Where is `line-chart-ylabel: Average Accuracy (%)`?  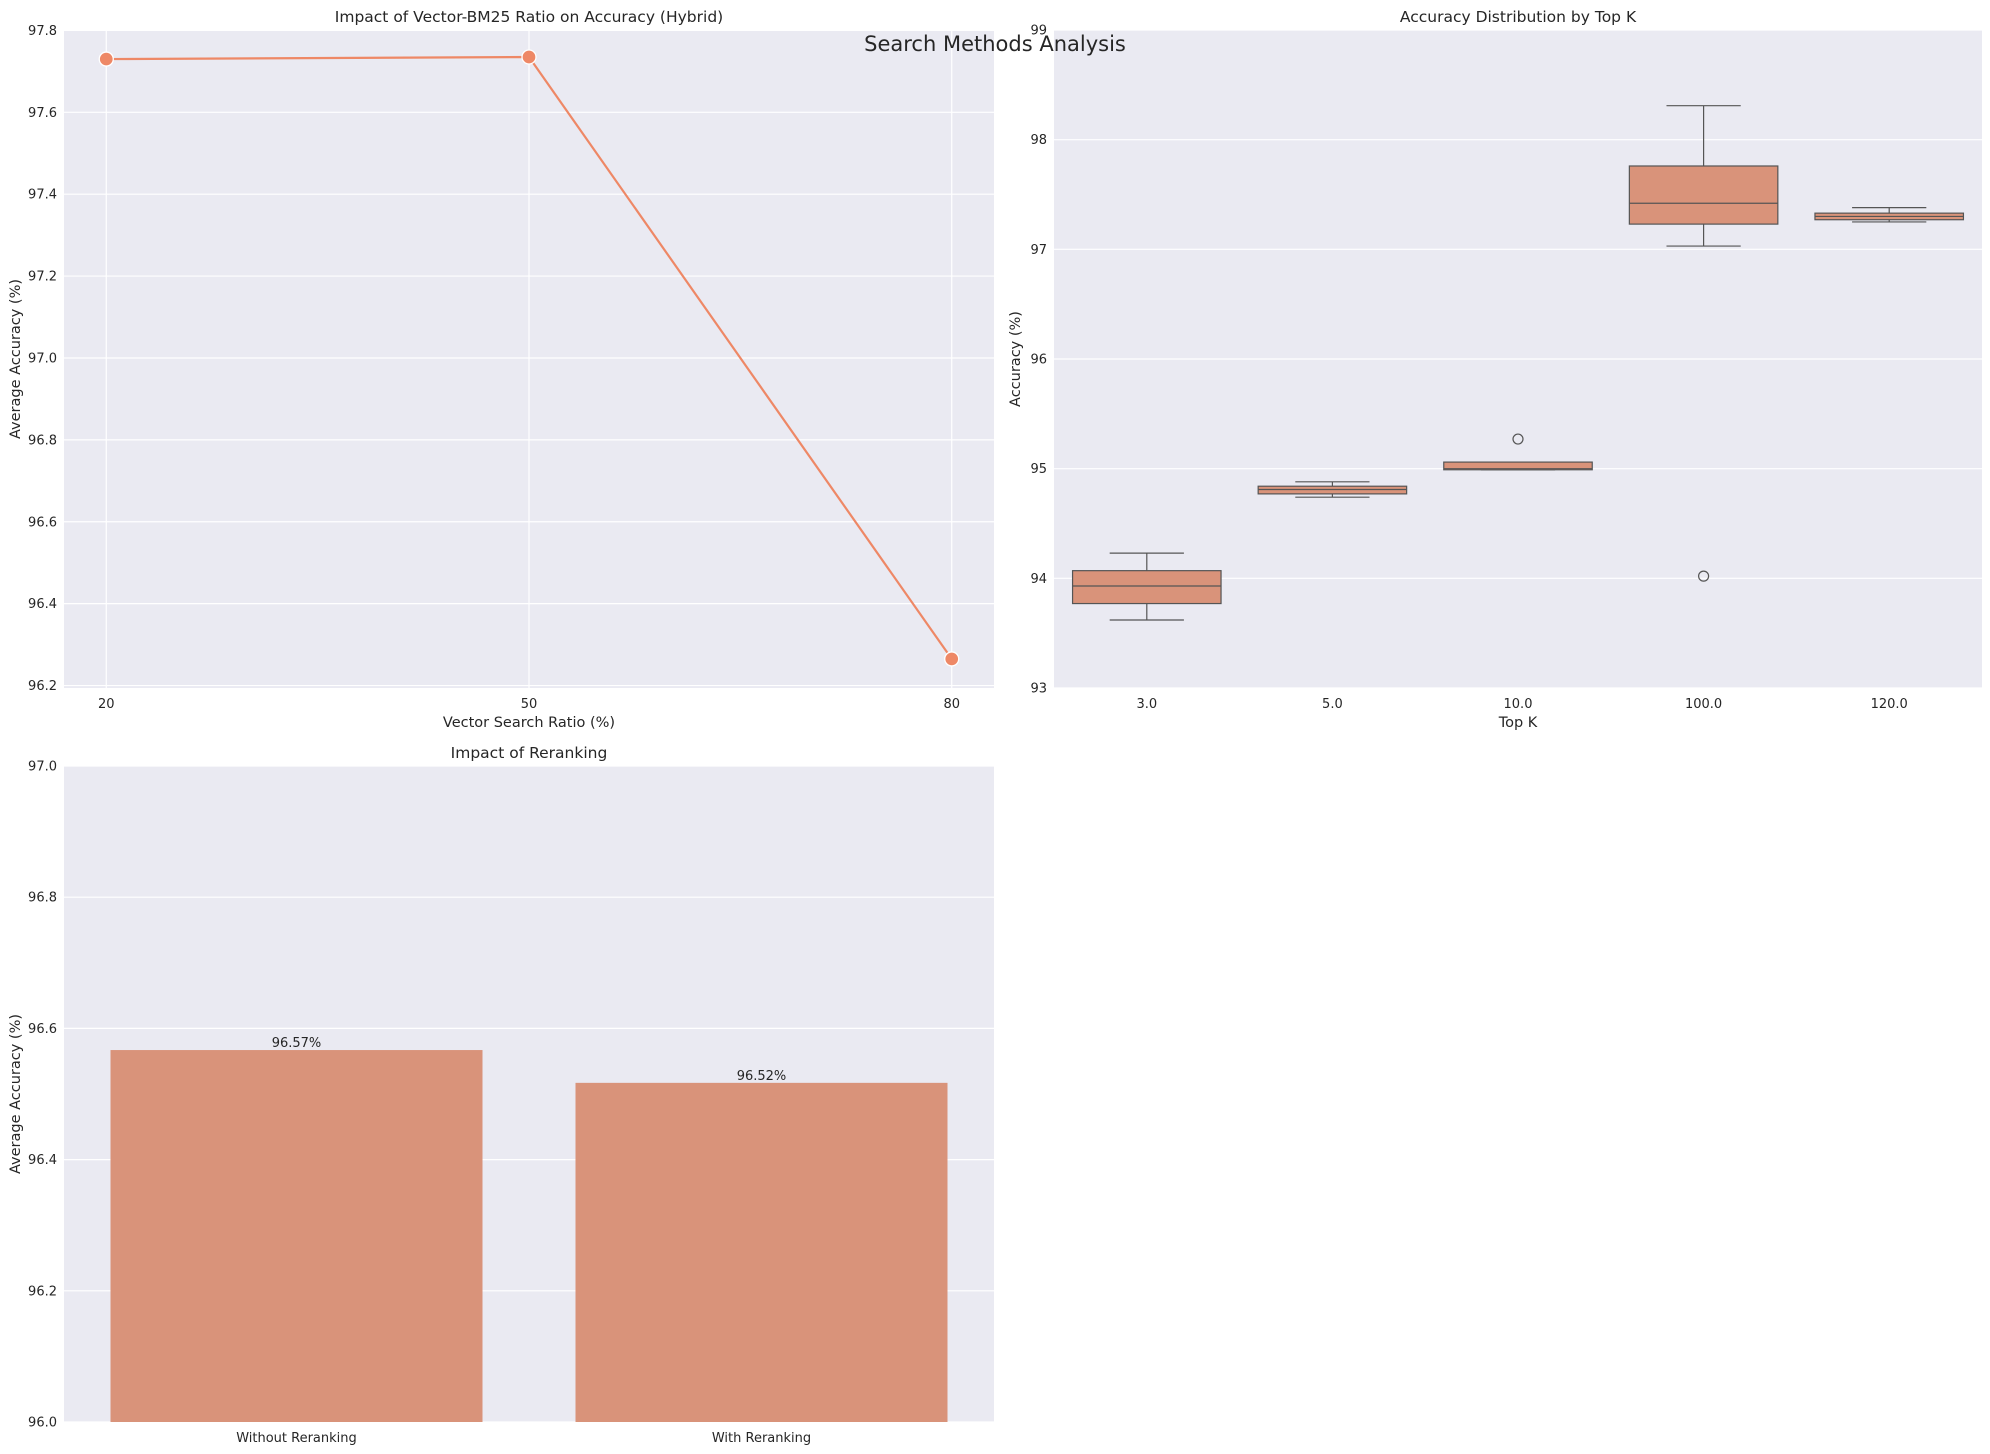 line-chart-ylabel: Average Accuracy (%) is located at coordinates (16, 359).